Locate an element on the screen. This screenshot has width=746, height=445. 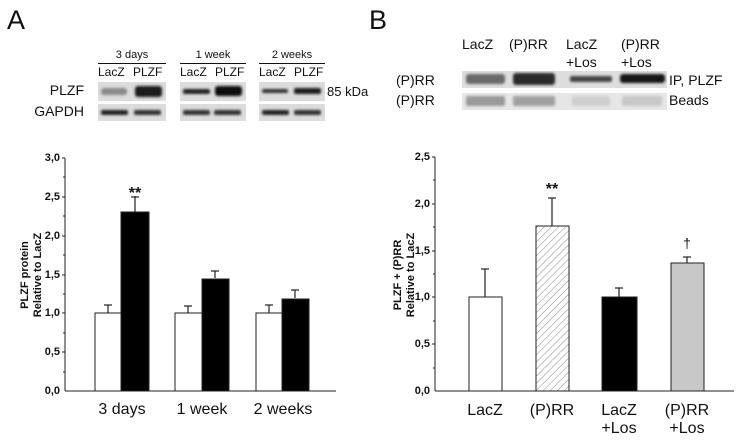
x-tick-label: LacZ is located at coordinates (485, 410).